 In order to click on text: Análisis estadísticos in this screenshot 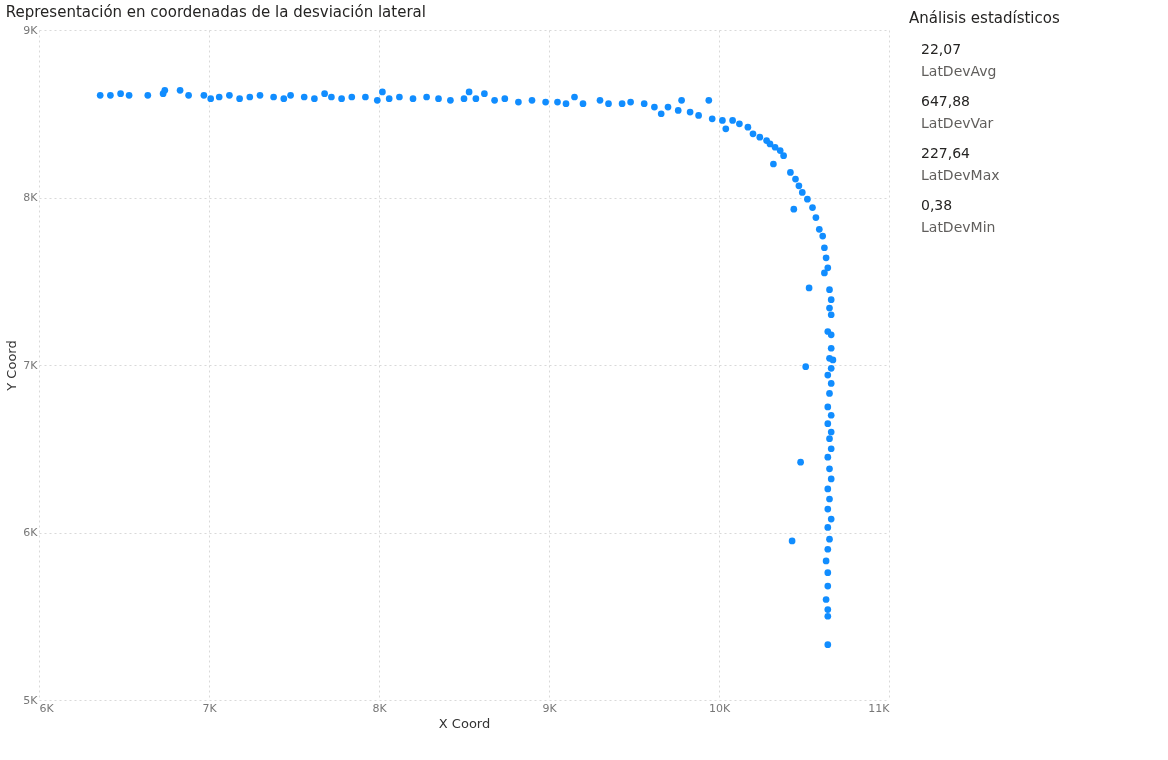, I will do `click(984, 18)`.